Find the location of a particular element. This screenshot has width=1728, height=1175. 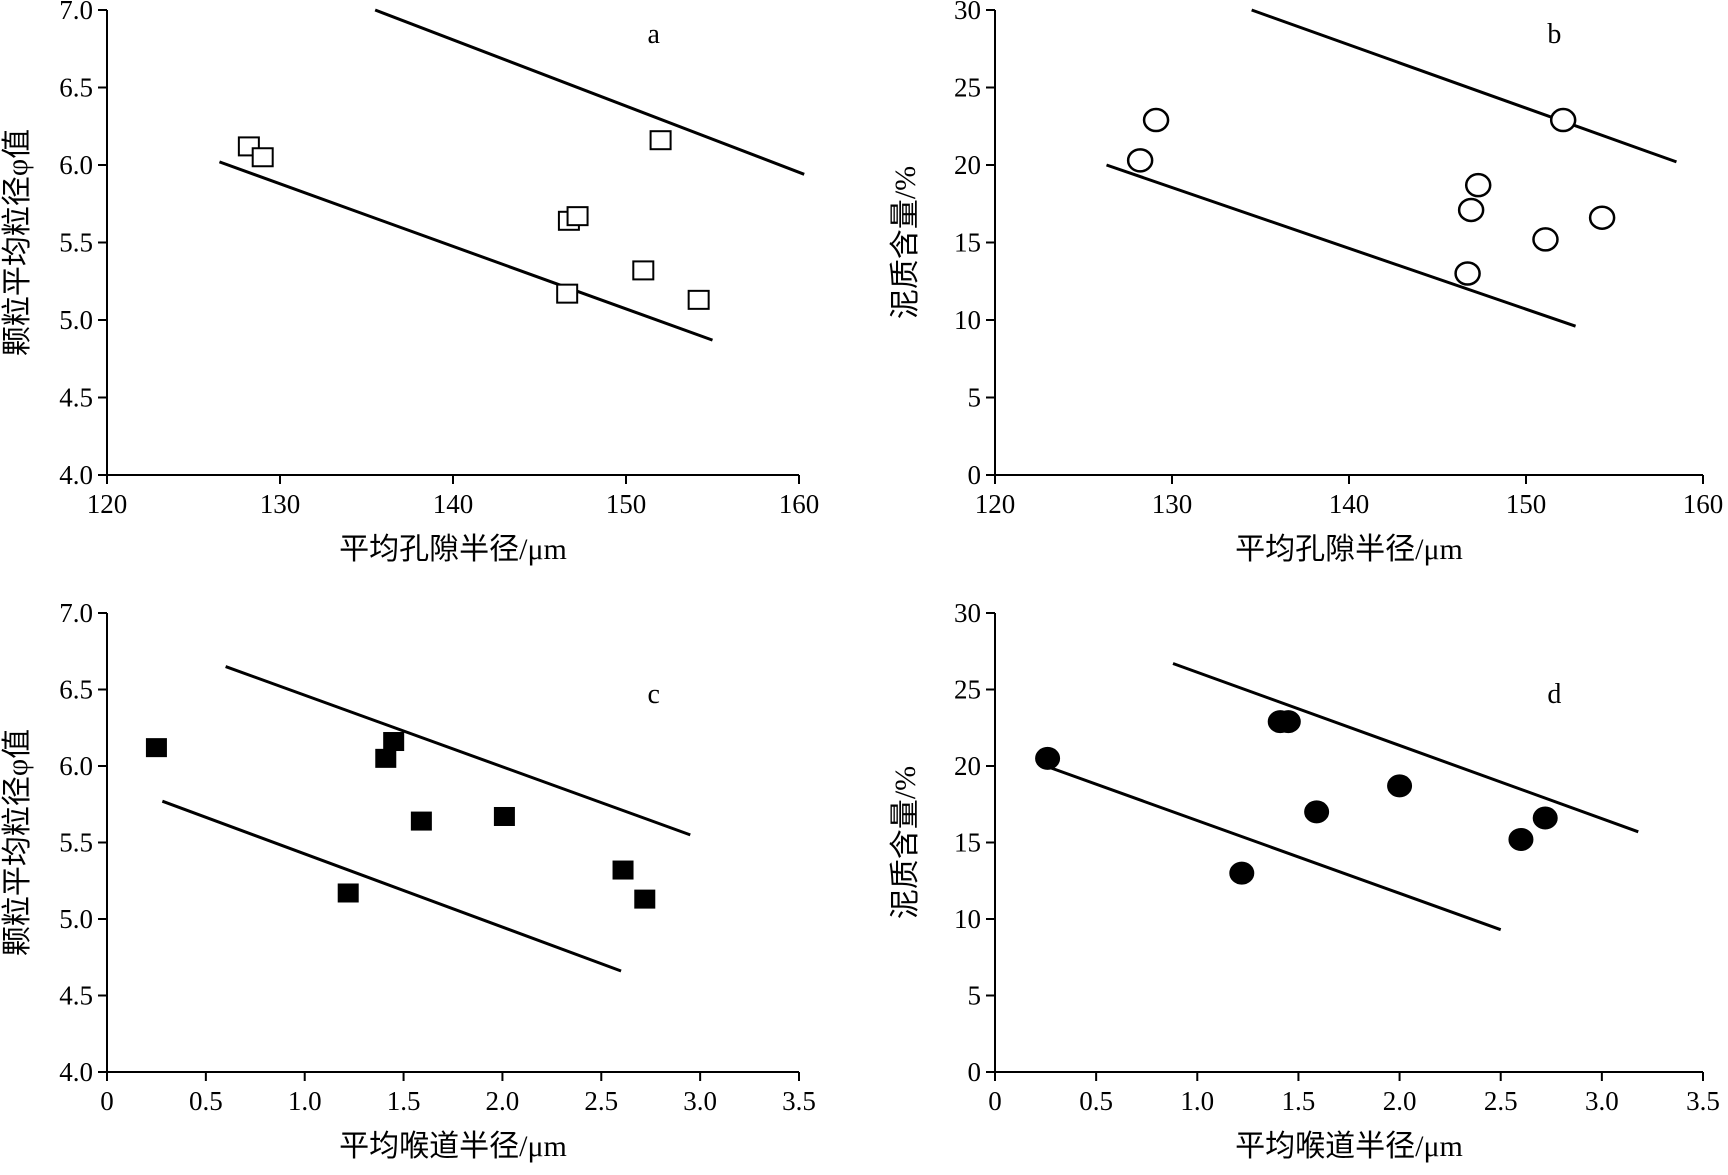

y-tick-label: 5.0 is located at coordinates (76, 320).